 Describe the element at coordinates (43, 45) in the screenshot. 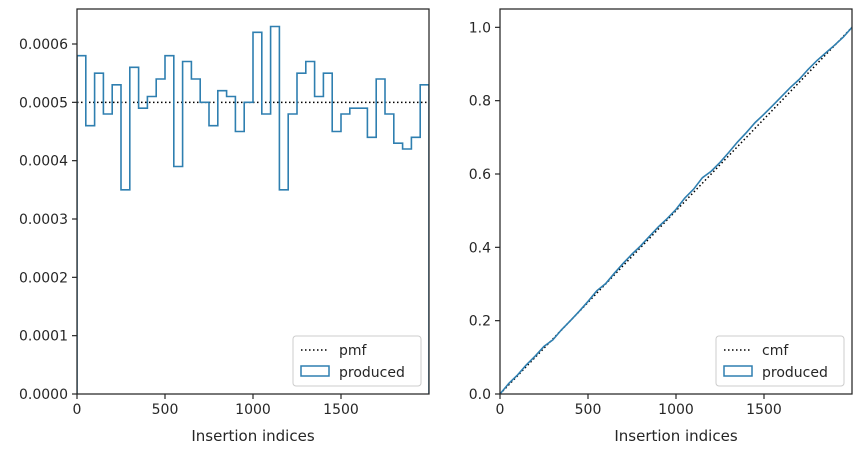

I see `y-tick-label: 0.0006` at that location.